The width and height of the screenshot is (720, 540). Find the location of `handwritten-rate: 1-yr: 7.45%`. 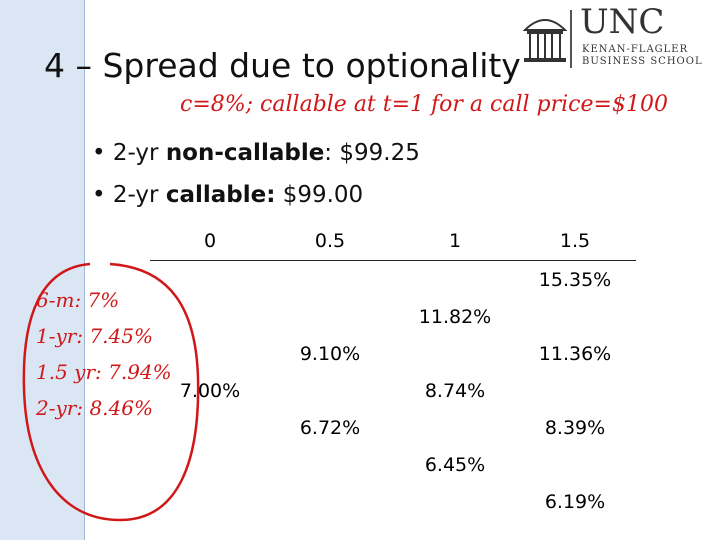

handwritten-rate: 1-yr: 7.45% is located at coordinates (94, 336).